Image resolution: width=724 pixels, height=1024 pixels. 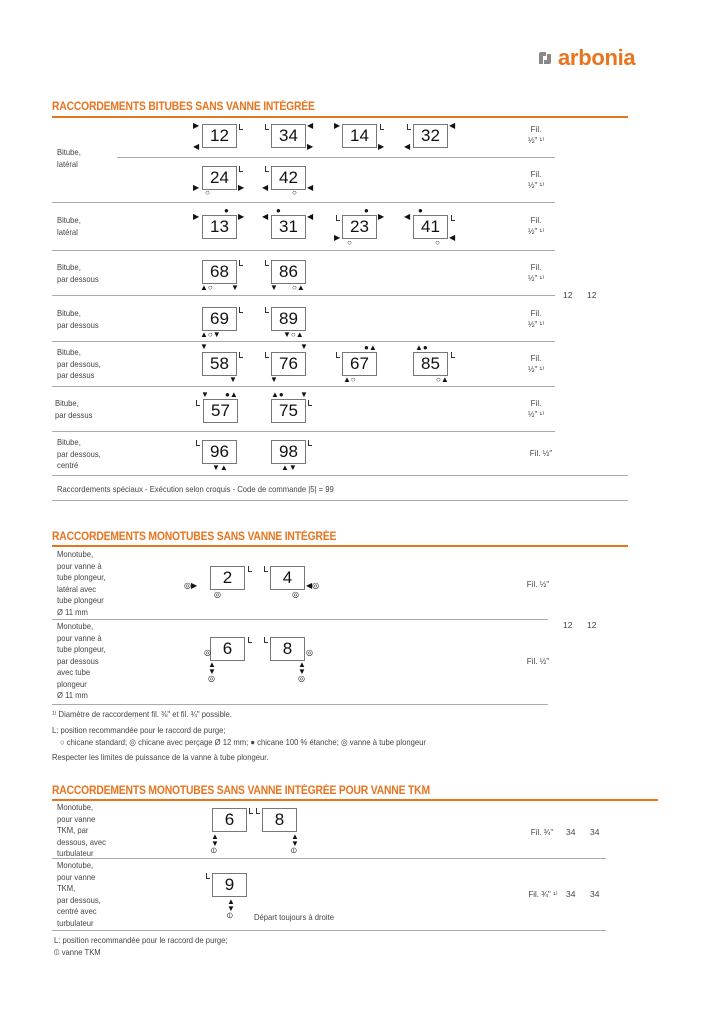 What do you see at coordinates (220, 411) in the screenshot?
I see `connection-diagram: 57` at bounding box center [220, 411].